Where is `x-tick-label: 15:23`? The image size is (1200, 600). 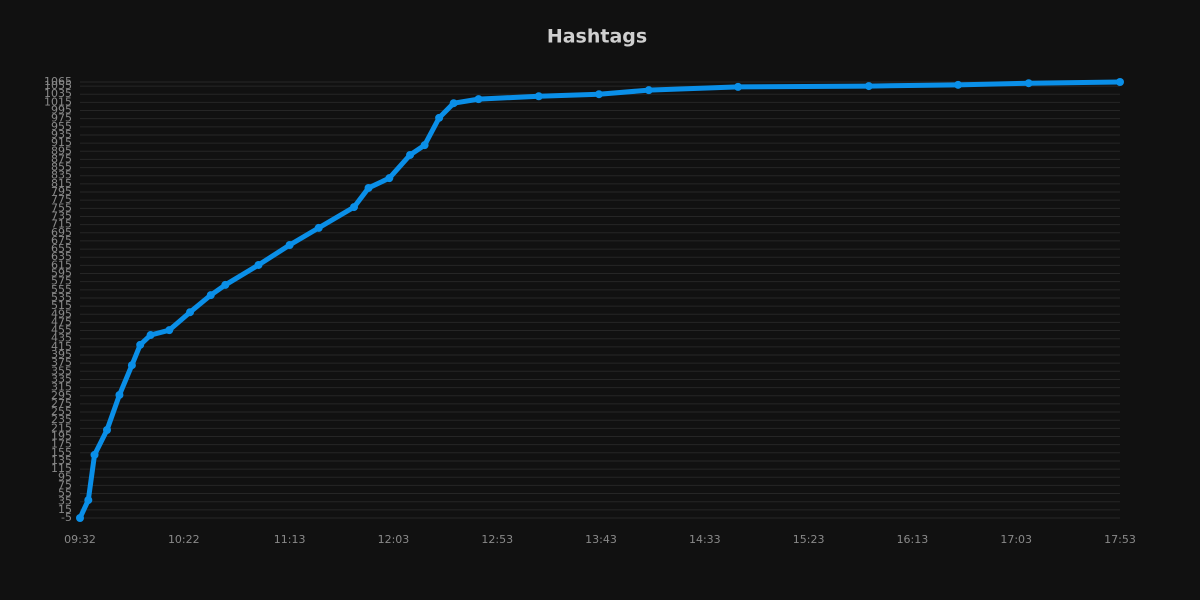
x-tick-label: 15:23 is located at coordinates (809, 539).